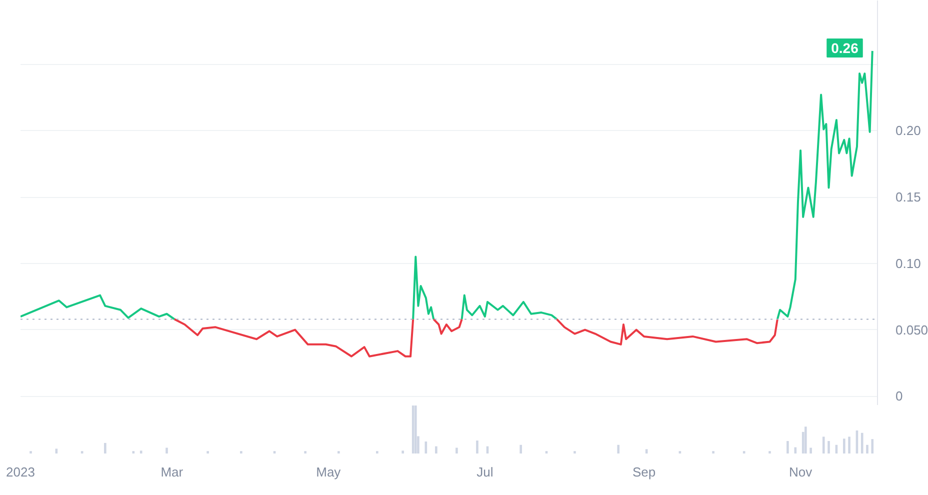 Image resolution: width=928 pixels, height=495 pixels. What do you see at coordinates (800, 472) in the screenshot?
I see `x-tick-label: Nov` at bounding box center [800, 472].